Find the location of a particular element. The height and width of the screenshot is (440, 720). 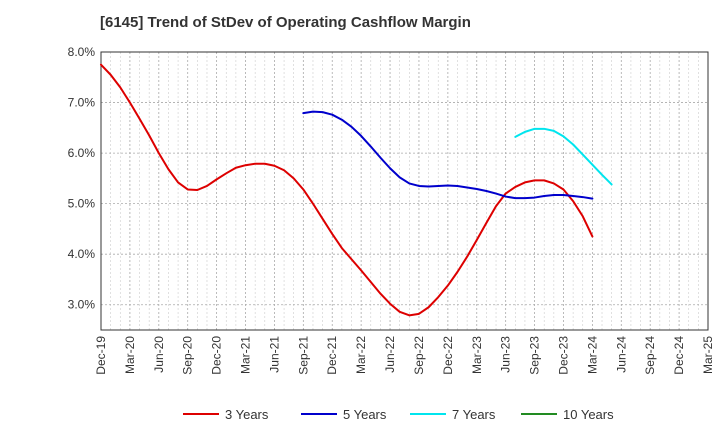

x-tick-label: Sep-23 is located at coordinates (535, 355).